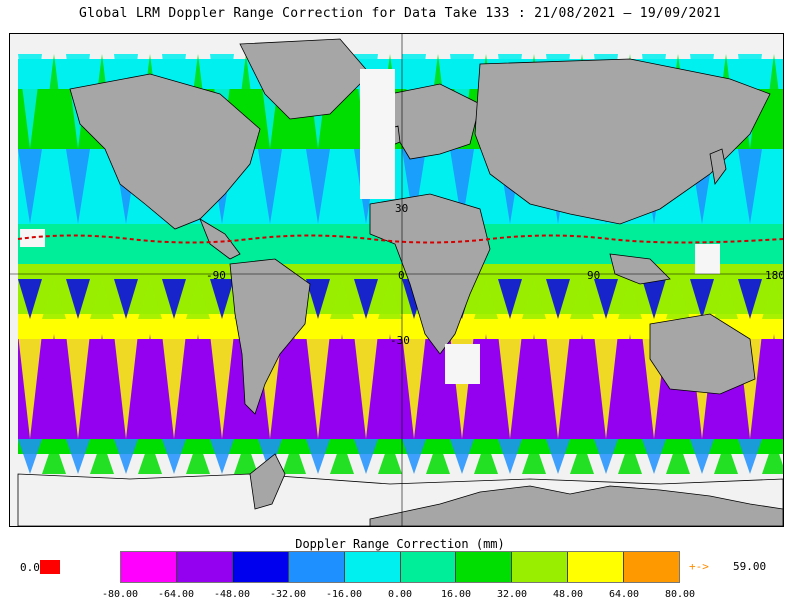 The width and height of the screenshot is (800, 601). I want to click on asia, so click(622, 141).